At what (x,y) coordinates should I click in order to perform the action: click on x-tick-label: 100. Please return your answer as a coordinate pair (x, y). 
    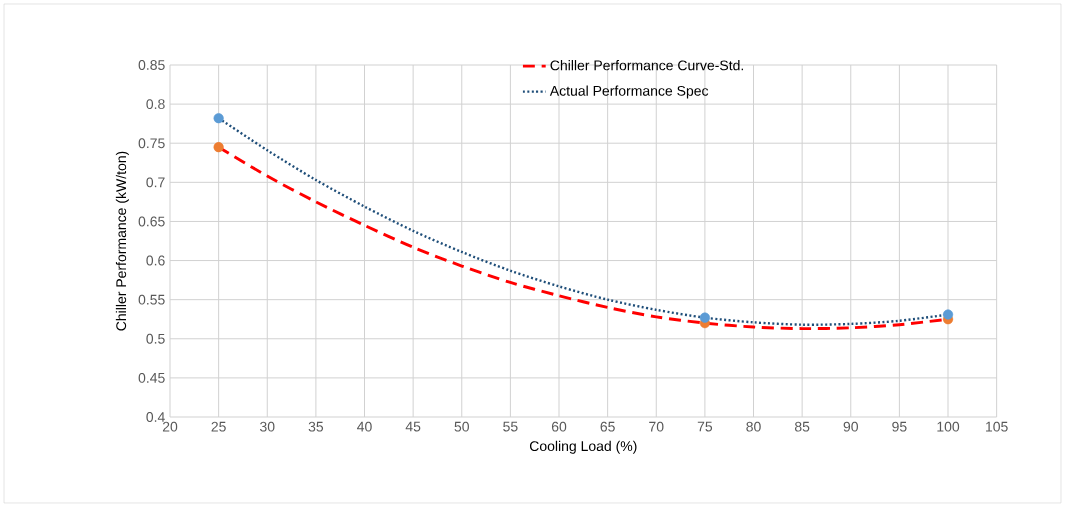
    Looking at the image, I should click on (948, 426).